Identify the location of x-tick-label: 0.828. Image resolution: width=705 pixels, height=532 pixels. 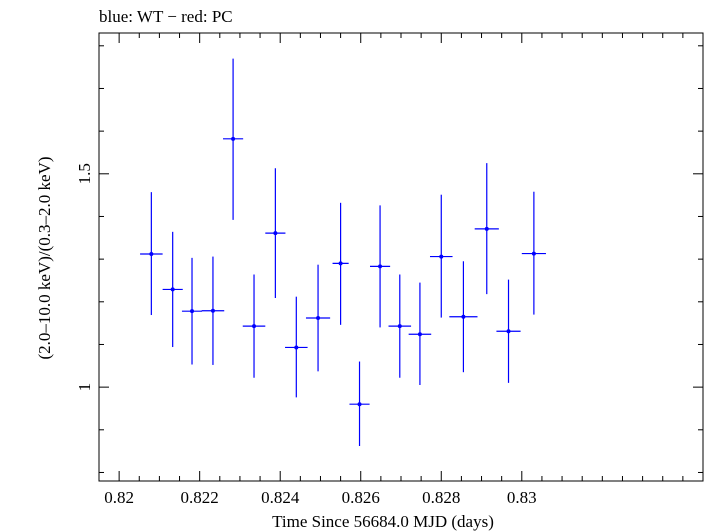
(441, 497).